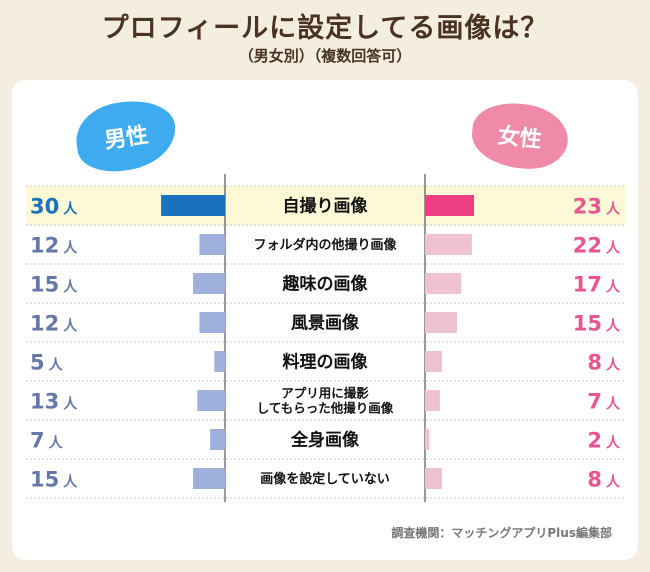 Image resolution: width=650 pixels, height=572 pixels. What do you see at coordinates (325, 284) in the screenshot?
I see `category-label: 趣味の画像` at bounding box center [325, 284].